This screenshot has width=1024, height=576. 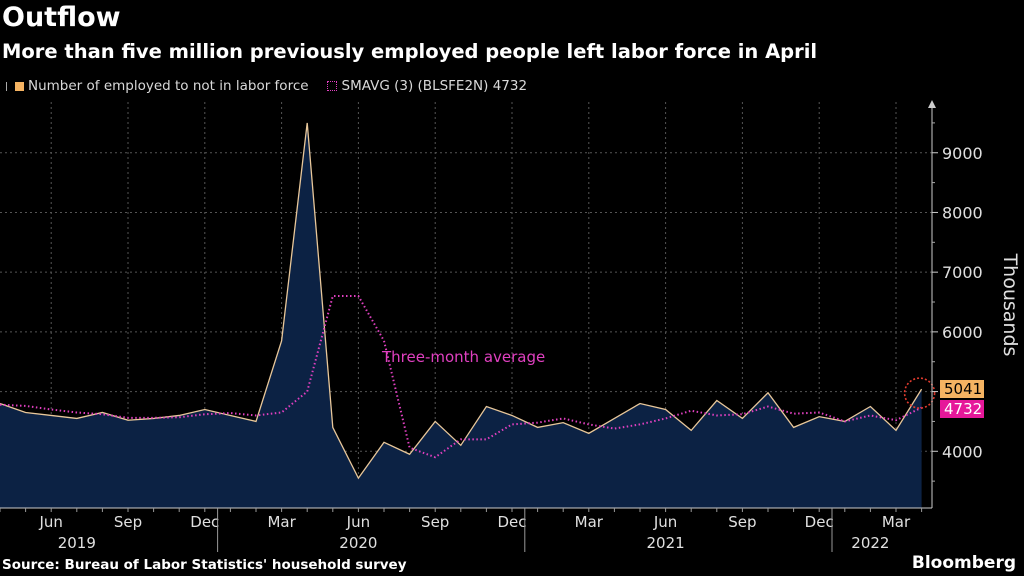 I want to click on year-label-1: 2020, so click(x=358, y=543).